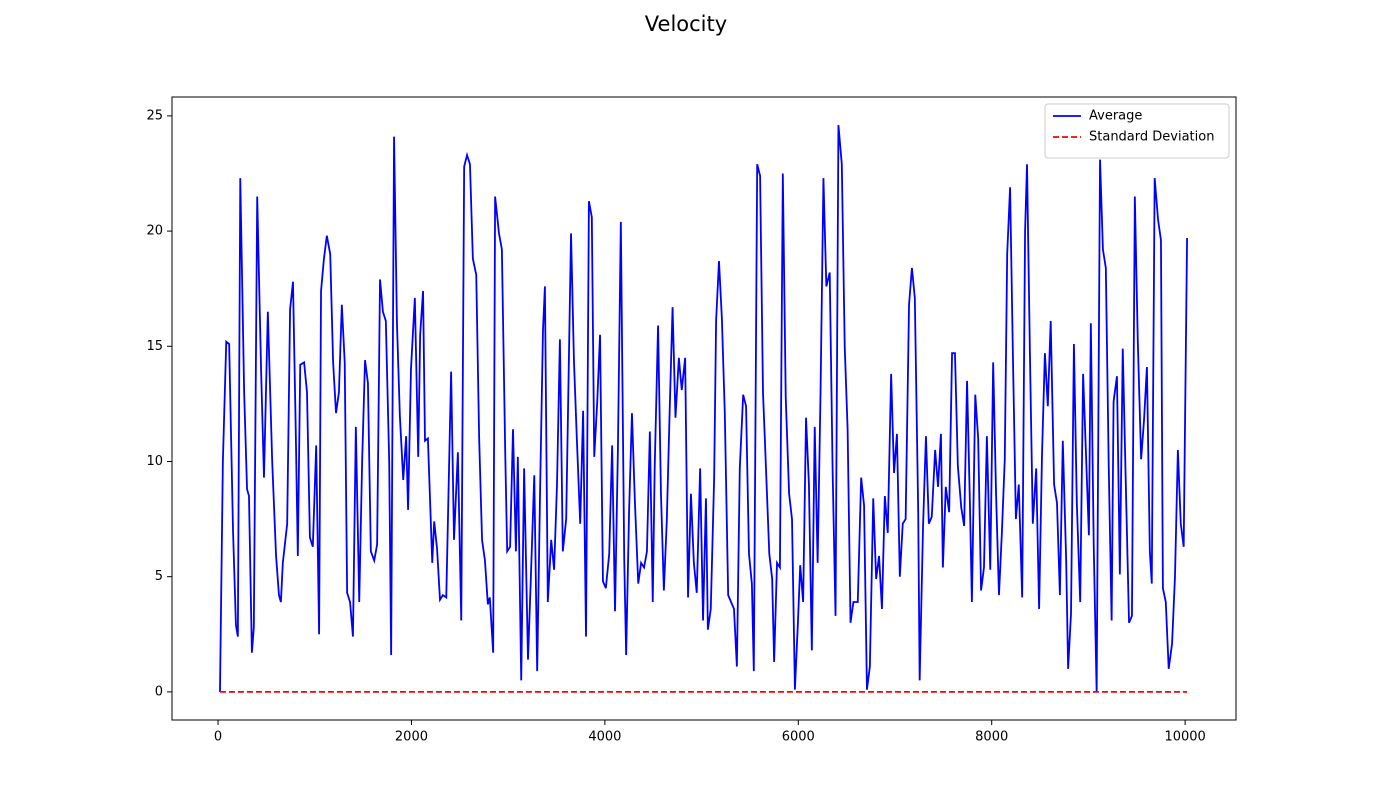 The image size is (1373, 809). Describe the element at coordinates (1184, 737) in the screenshot. I see `x-tick-label: 10000` at that location.